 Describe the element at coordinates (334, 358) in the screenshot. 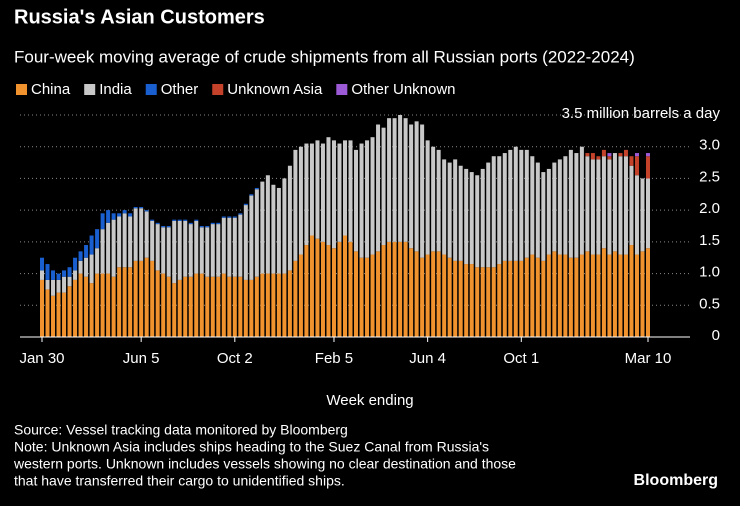

I see `x-tick-label: Feb 5` at that location.